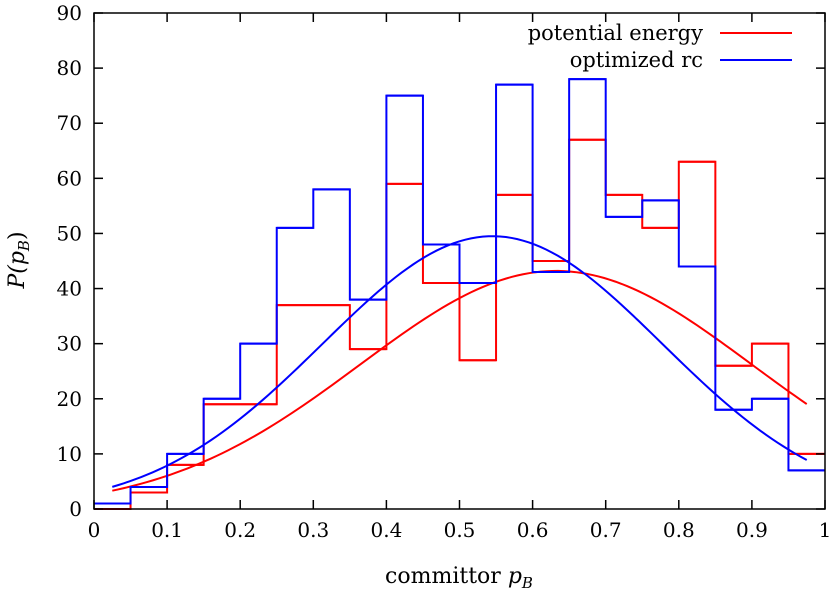 The height and width of the screenshot is (591, 830). What do you see at coordinates (533, 530) in the screenshot?
I see `x-tick-label: 0.6` at bounding box center [533, 530].